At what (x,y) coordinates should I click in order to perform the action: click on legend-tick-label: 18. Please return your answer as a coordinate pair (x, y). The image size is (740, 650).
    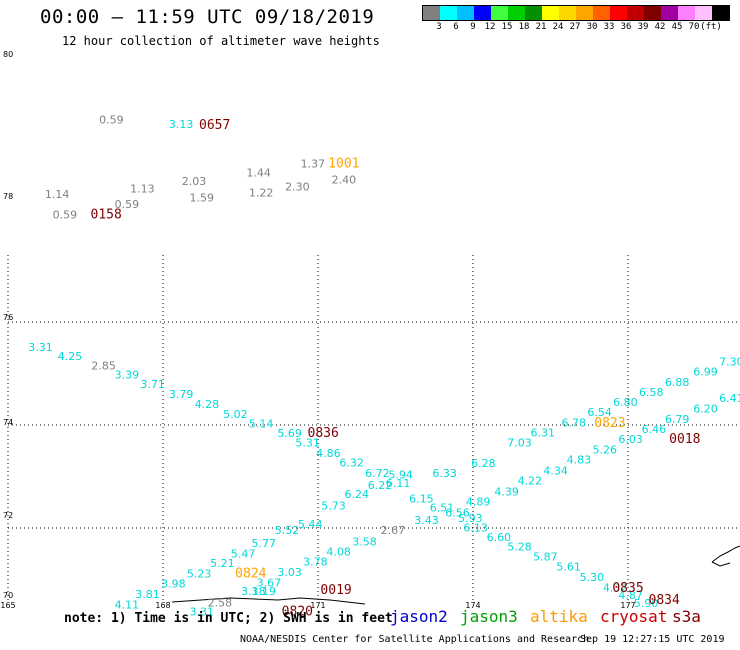
    Looking at the image, I should click on (524, 27).